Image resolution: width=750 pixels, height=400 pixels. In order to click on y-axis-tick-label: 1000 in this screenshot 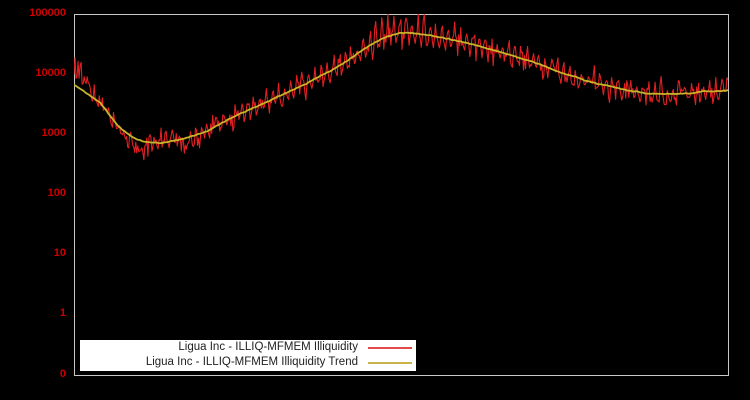, I will do `click(53, 133)`.